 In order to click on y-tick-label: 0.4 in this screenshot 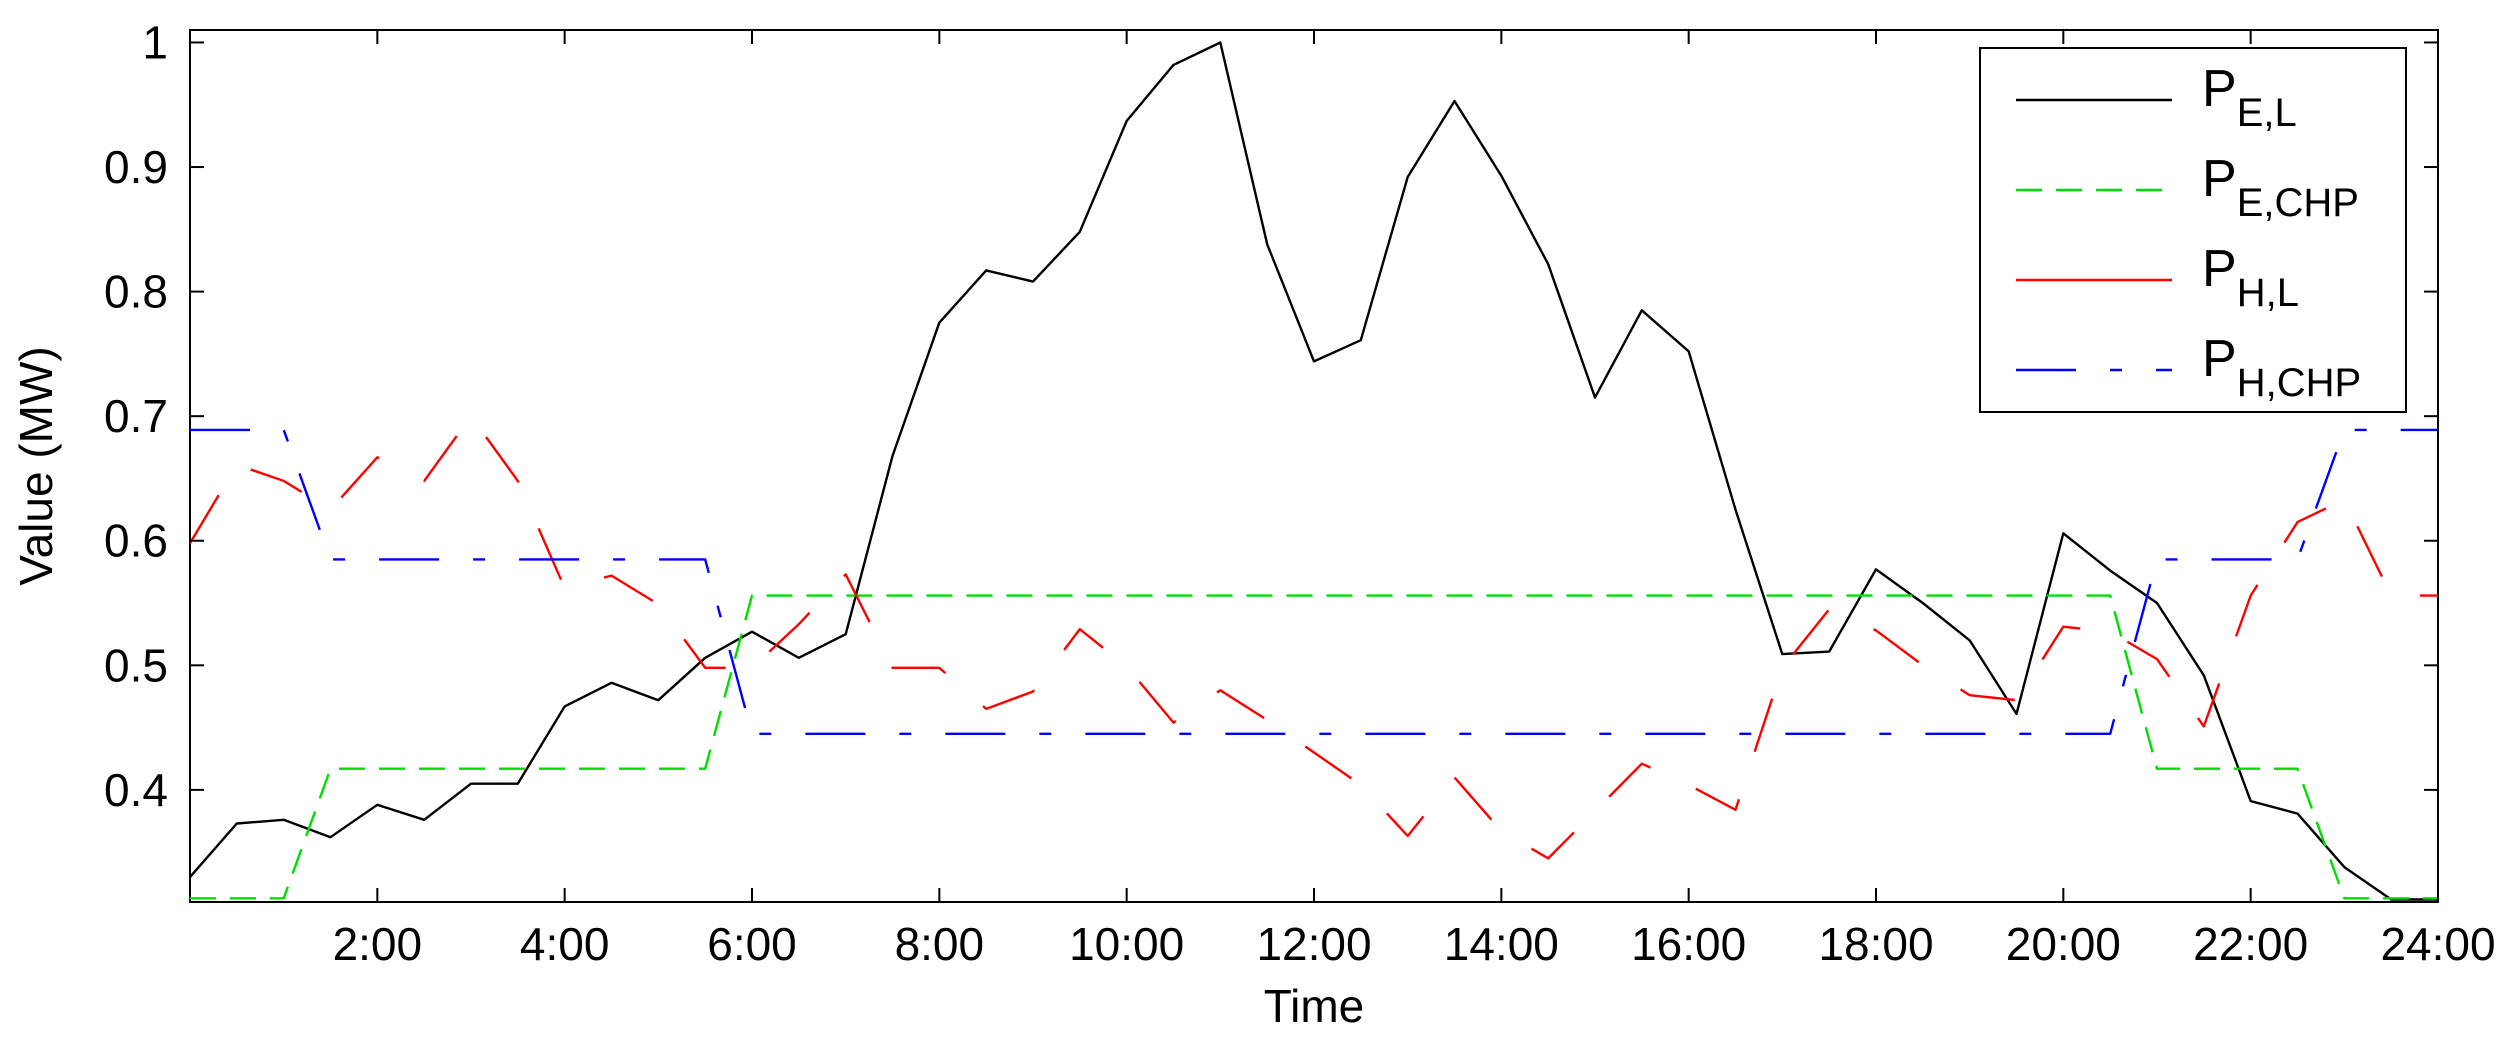, I will do `click(136, 790)`.